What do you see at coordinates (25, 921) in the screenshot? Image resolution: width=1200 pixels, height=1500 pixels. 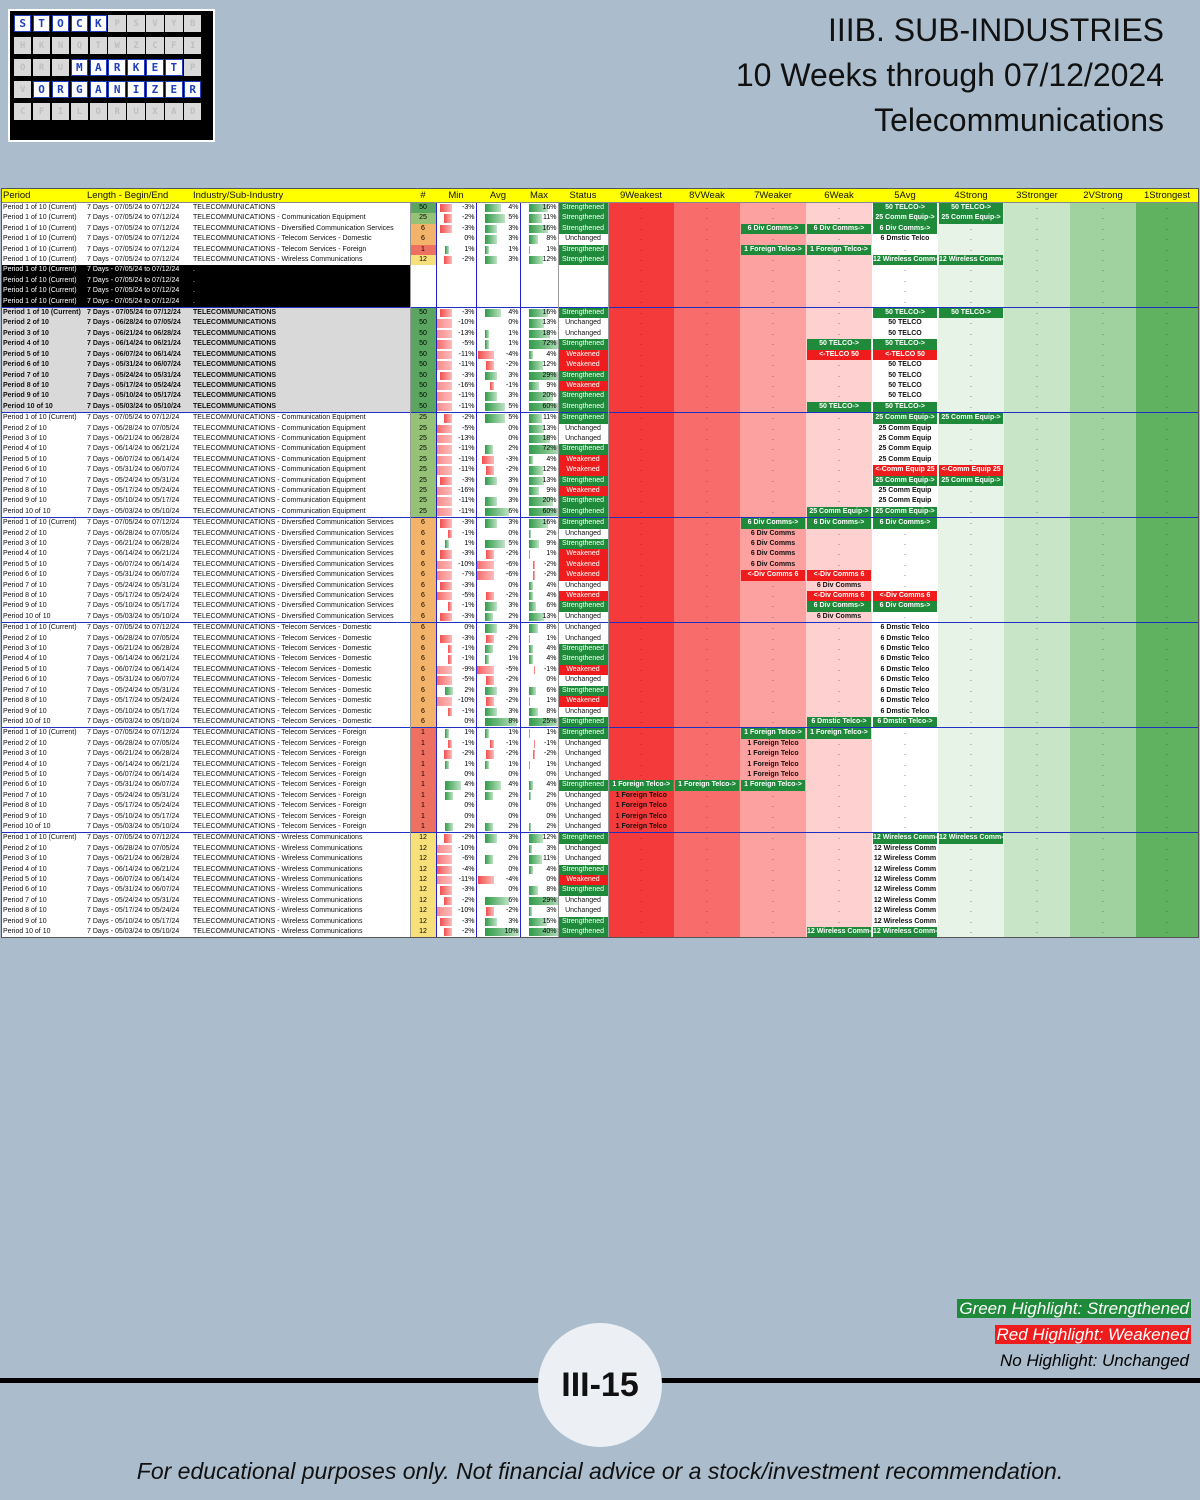 I see `period-cell: Period 9 of 10` at bounding box center [25, 921].